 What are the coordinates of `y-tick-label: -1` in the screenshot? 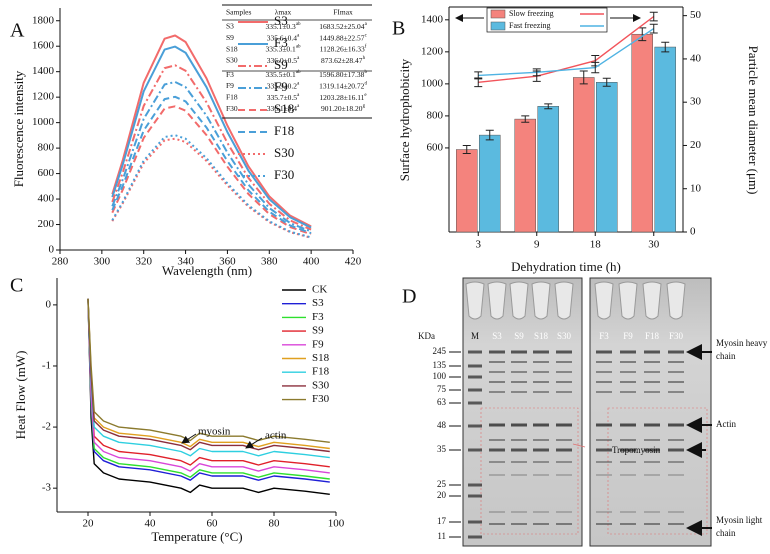 It's located at (46, 366).